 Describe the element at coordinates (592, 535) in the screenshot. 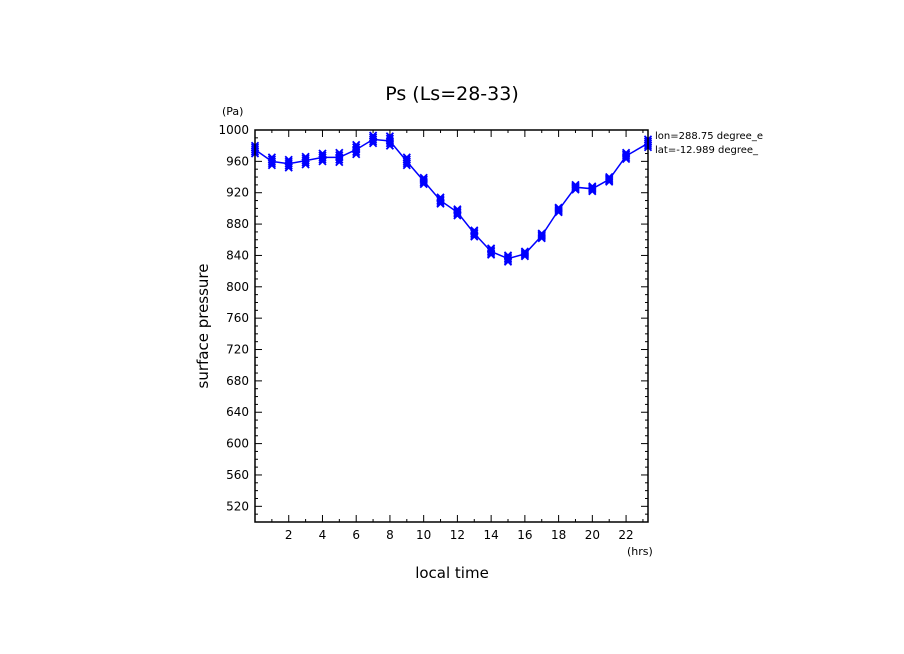

I see `x-tick-label: 20` at that location.